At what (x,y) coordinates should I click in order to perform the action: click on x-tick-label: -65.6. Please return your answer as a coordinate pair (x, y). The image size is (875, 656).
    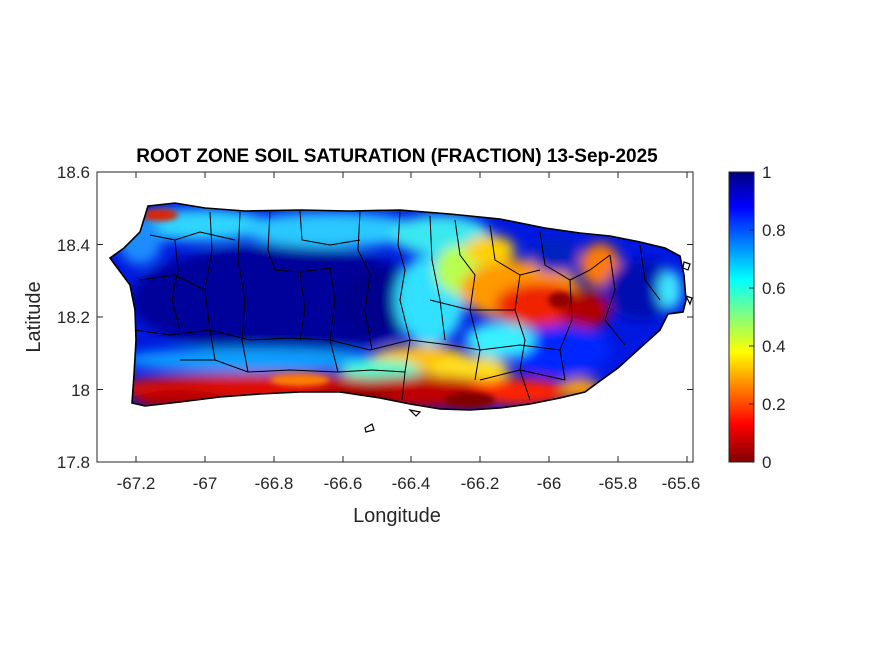
    Looking at the image, I should click on (681, 483).